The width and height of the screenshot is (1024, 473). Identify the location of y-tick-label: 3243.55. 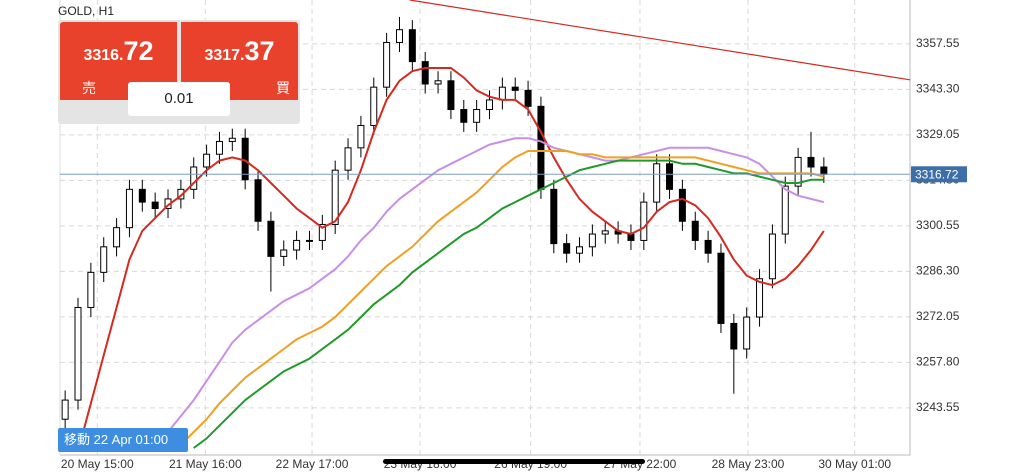
(938, 407).